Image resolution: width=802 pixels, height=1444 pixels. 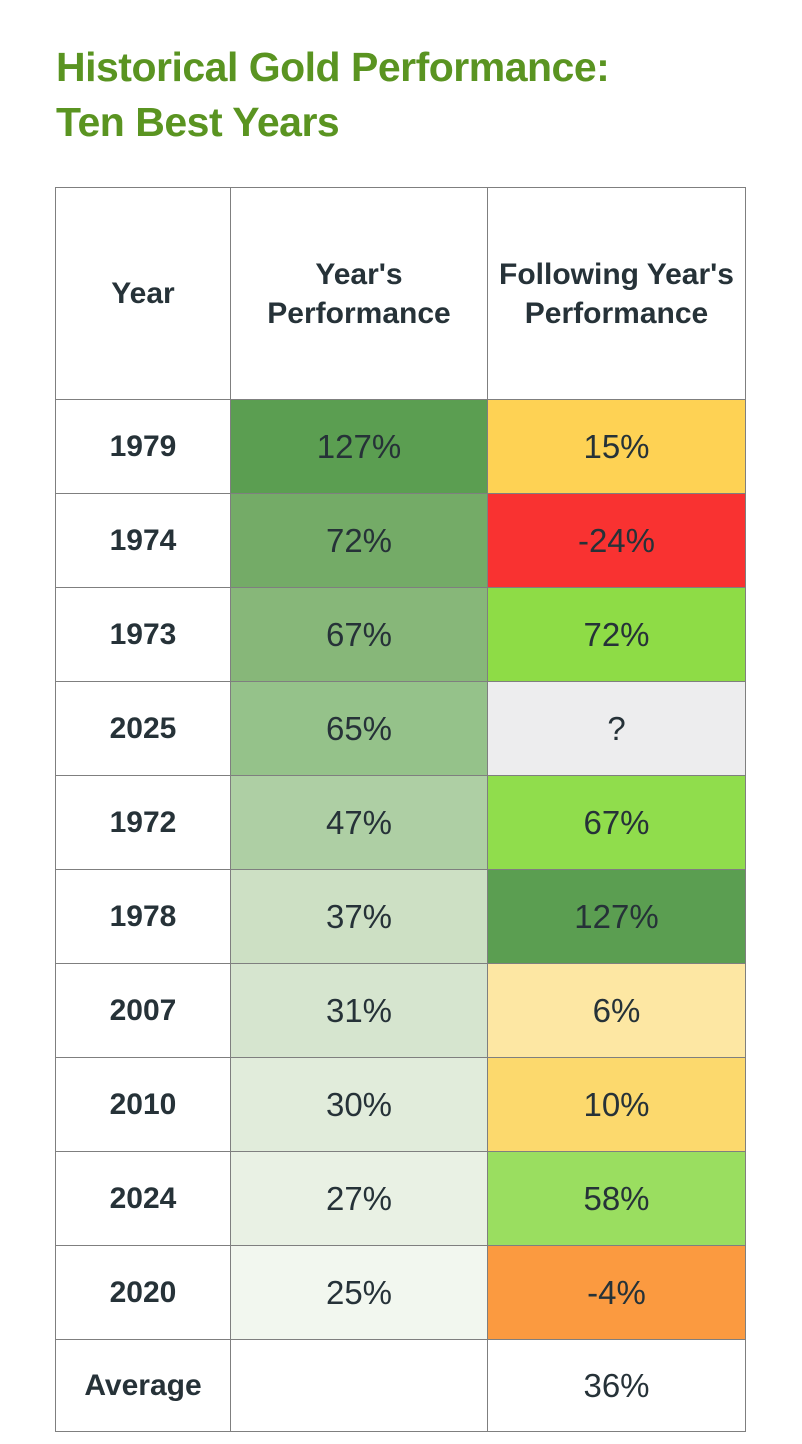 What do you see at coordinates (616, 1293) in the screenshot?
I see `following-performance-cell: -4%` at bounding box center [616, 1293].